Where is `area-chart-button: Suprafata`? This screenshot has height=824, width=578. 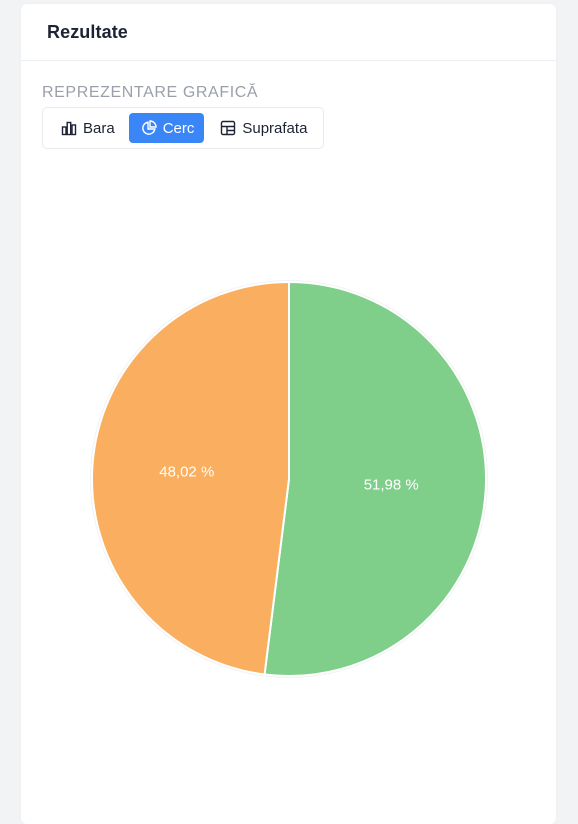
area-chart-button: Suprafata is located at coordinates (262, 128).